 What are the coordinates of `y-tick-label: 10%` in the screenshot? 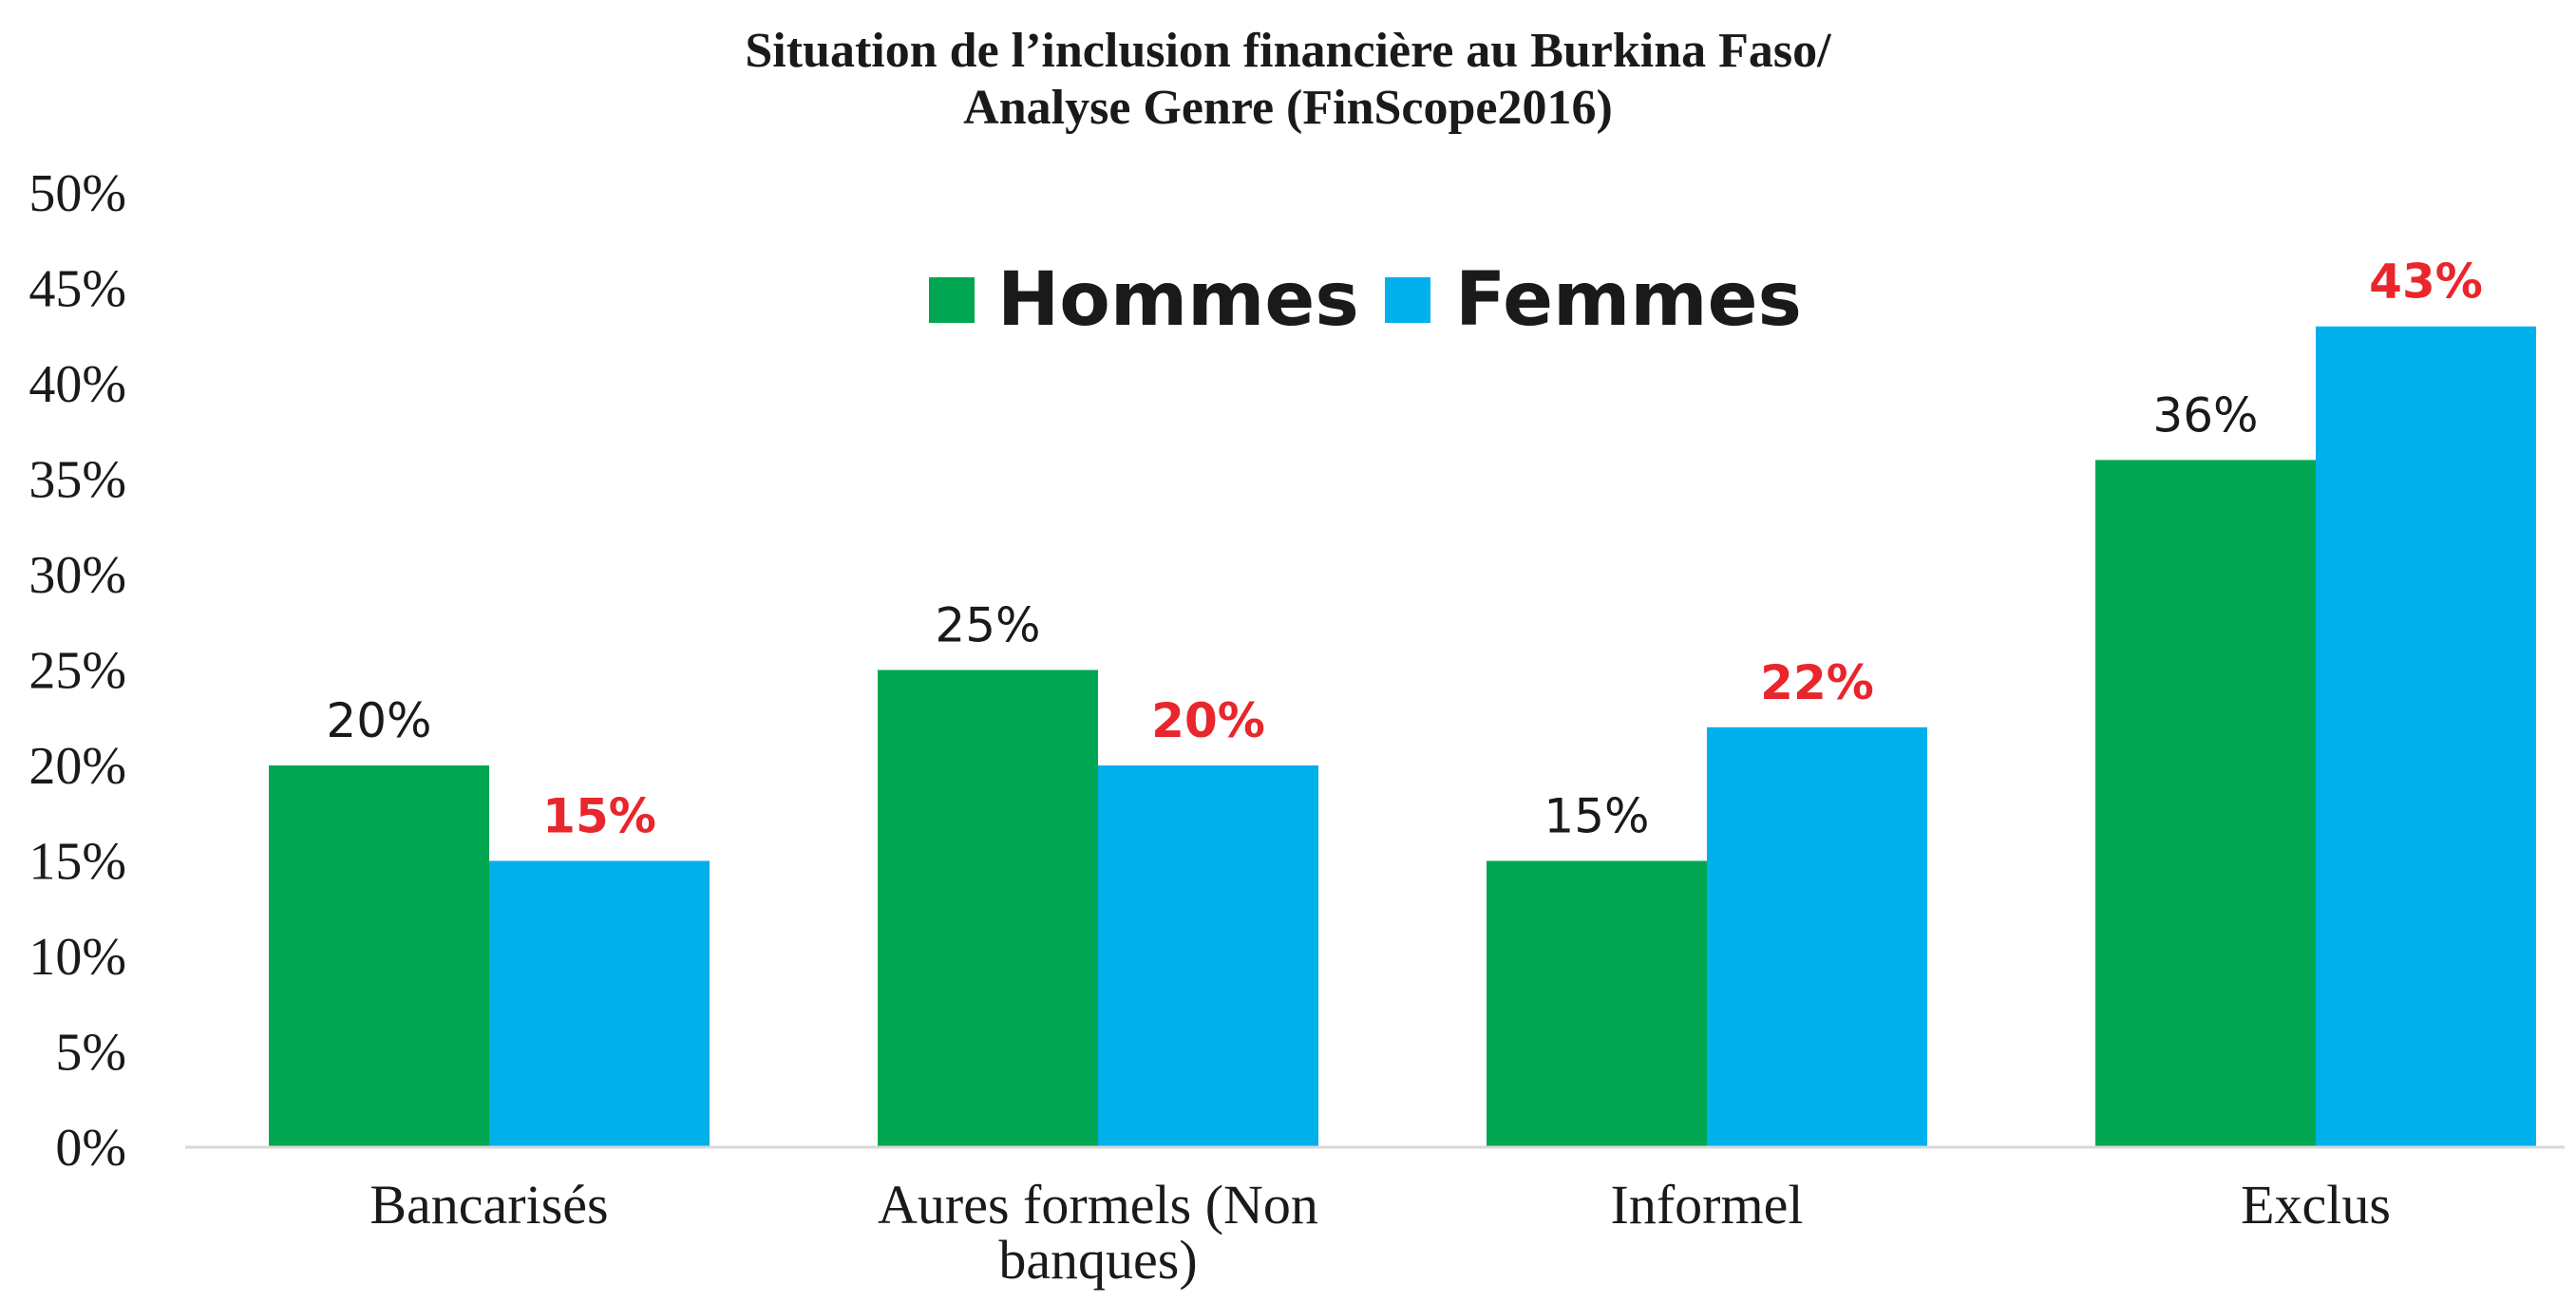 It's located at (77, 957).